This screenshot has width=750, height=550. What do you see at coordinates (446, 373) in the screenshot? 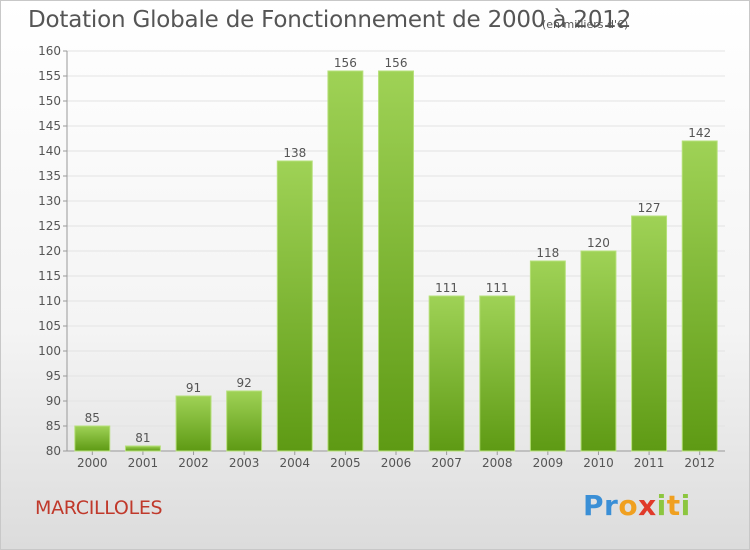
I see `bar-2007` at bounding box center [446, 373].